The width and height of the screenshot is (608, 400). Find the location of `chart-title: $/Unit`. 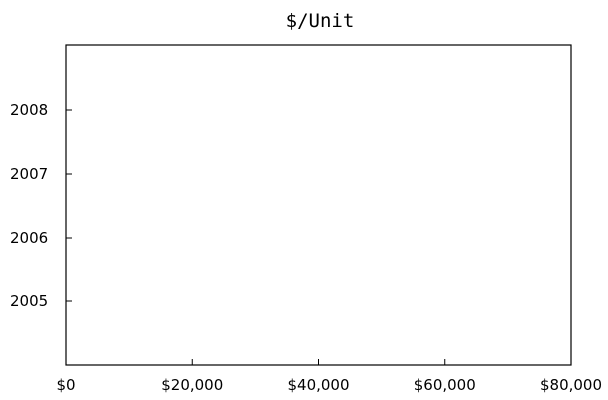

chart-title: $/Unit is located at coordinates (320, 21).